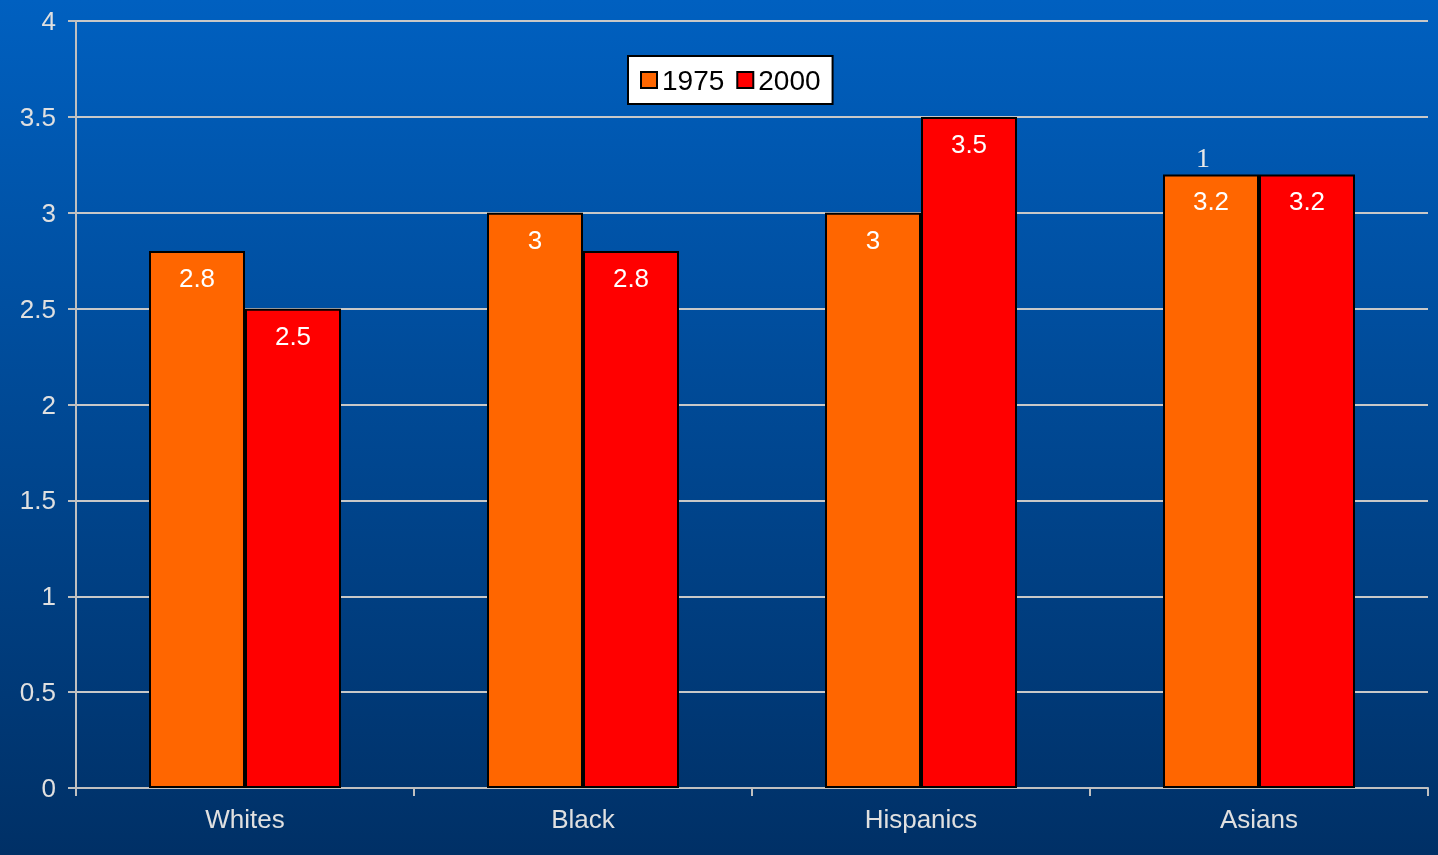 This screenshot has width=1438, height=855. Describe the element at coordinates (37, 692) in the screenshot. I see `y-tick-label: 0.5` at that location.